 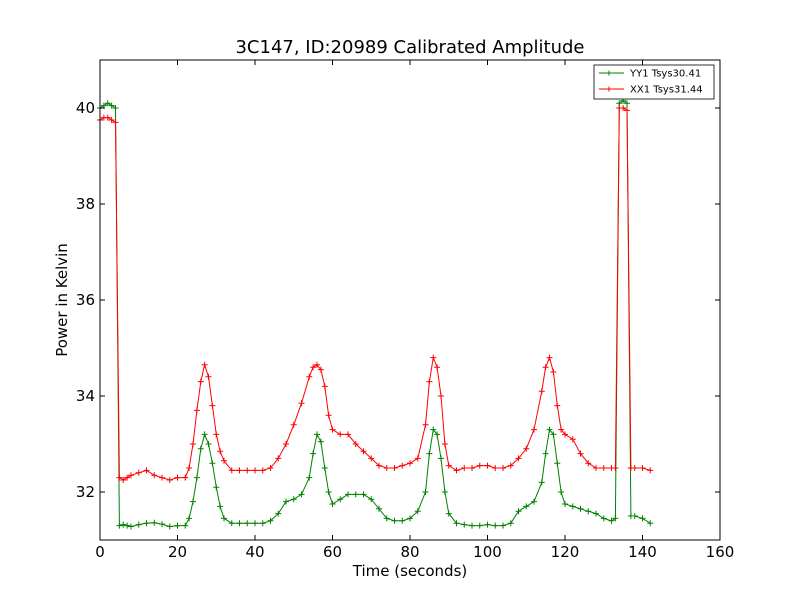 I want to click on y-axis-label: Power in Kelvin, so click(x=62, y=300).